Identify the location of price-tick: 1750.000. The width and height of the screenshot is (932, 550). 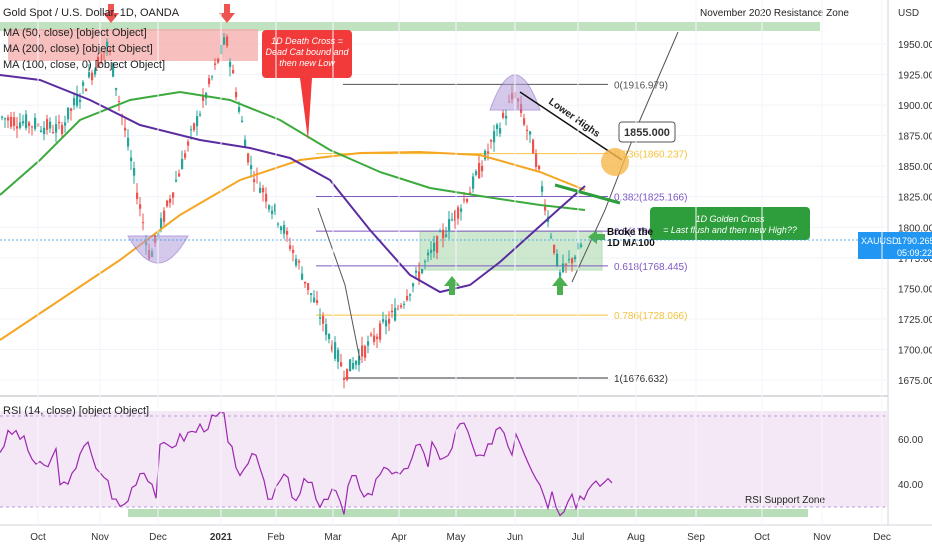
(915, 289).